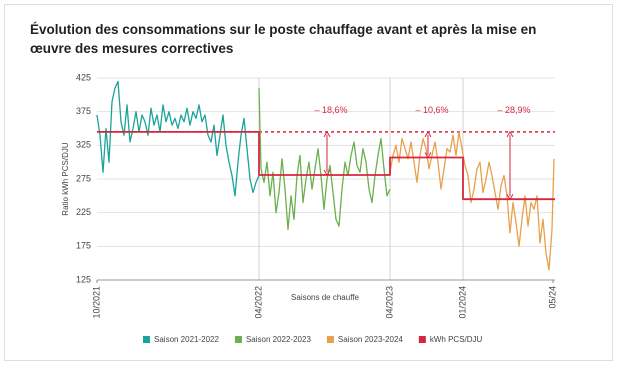 This screenshot has width=619, height=367. I want to click on x-tick-label: 10/2021, so click(96, 302).